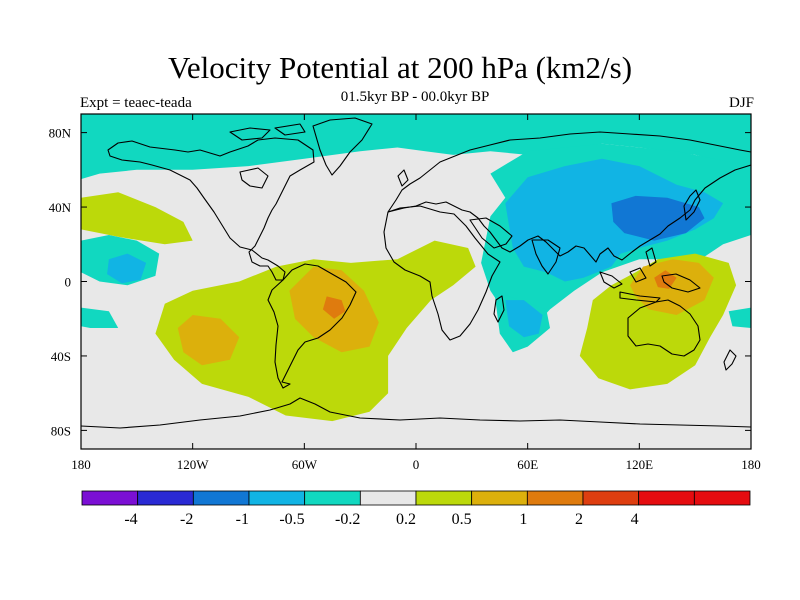 The width and height of the screenshot is (800, 600). What do you see at coordinates (60, 133) in the screenshot?
I see `y-tick-label: 80N` at bounding box center [60, 133].